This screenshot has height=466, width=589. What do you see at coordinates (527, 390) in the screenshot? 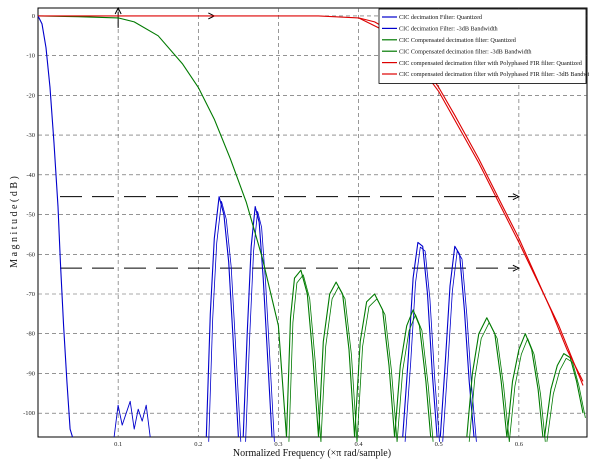
I see `series-line-3-lobe-5-shadow` at bounding box center [527, 390].